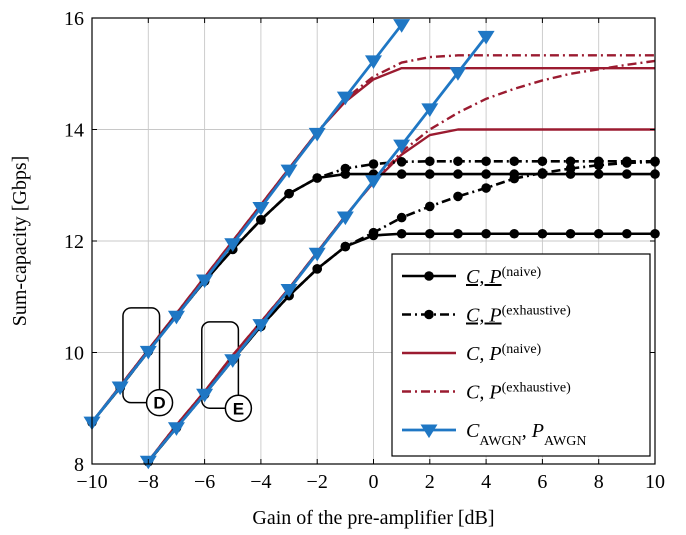  What do you see at coordinates (599, 482) in the screenshot?
I see `x-tick-label: 8` at bounding box center [599, 482].